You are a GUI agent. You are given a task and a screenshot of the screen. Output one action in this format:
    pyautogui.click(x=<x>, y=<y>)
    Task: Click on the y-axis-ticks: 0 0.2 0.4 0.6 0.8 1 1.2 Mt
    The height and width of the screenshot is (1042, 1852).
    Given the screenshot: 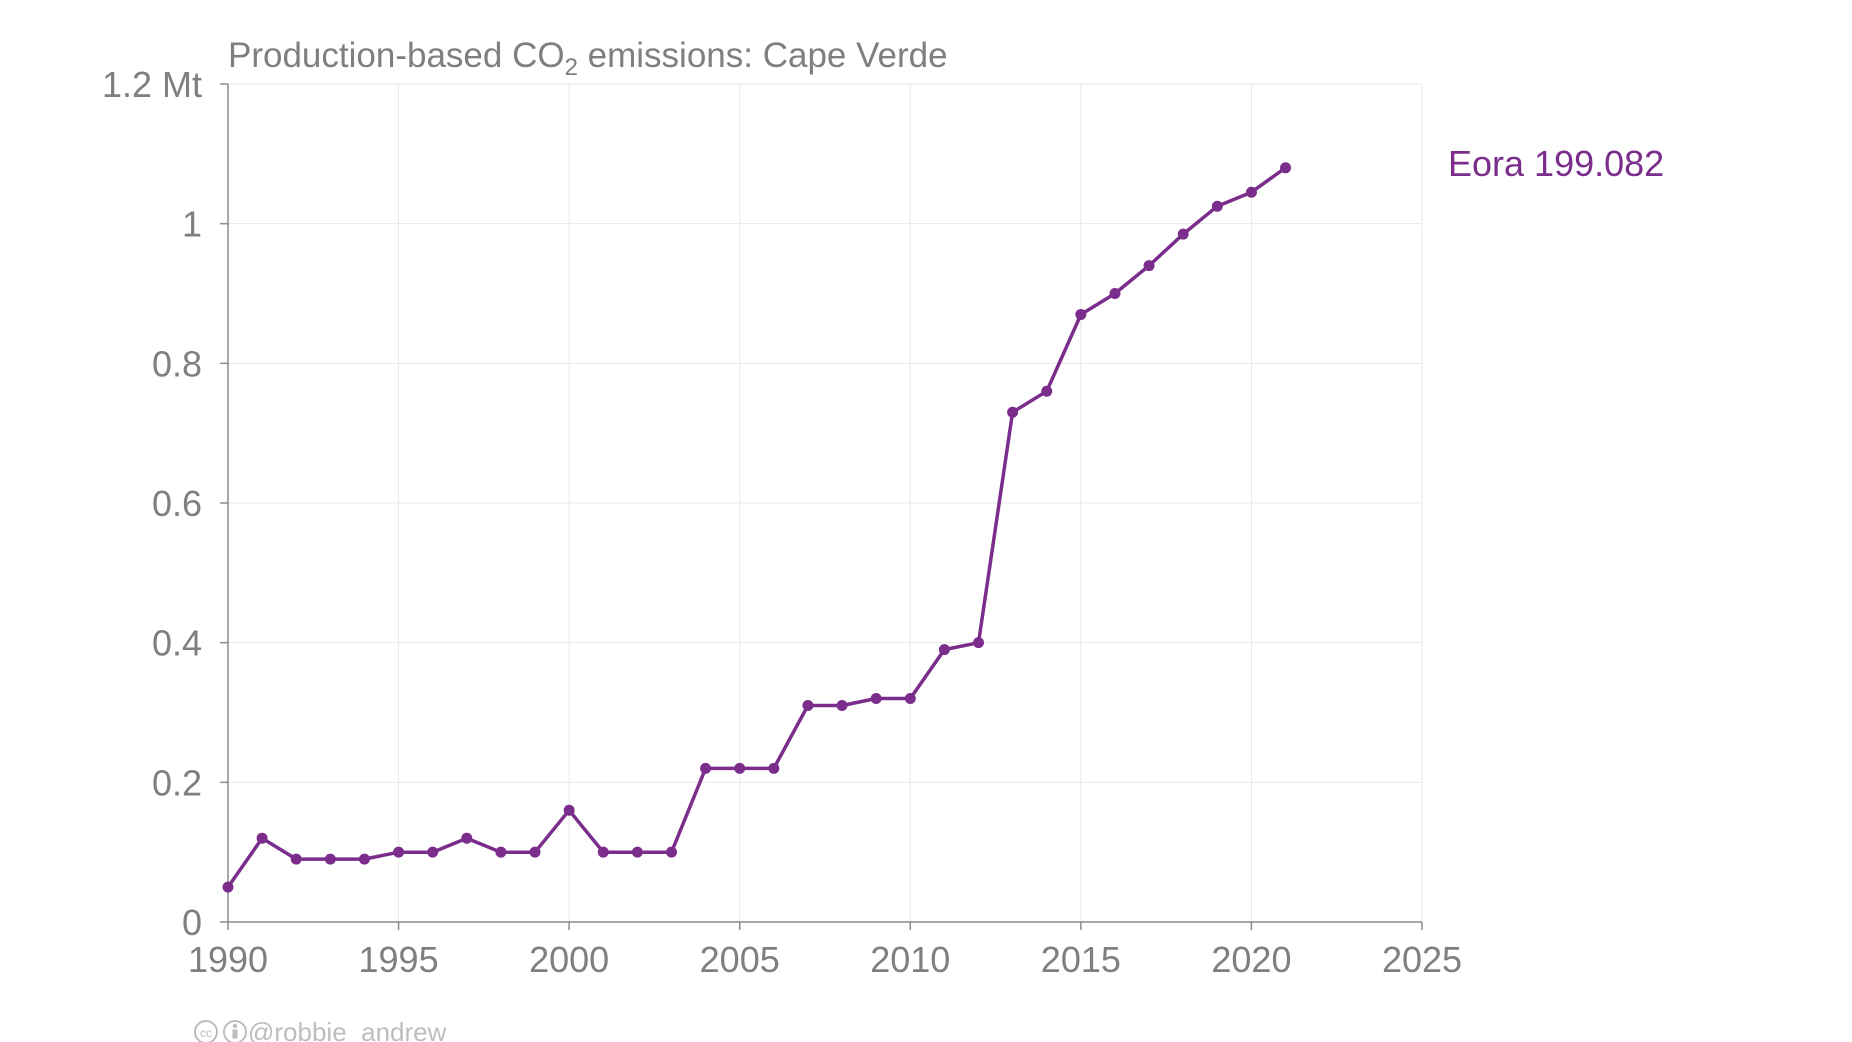 What is the action you would take?
    pyautogui.click(x=165, y=503)
    